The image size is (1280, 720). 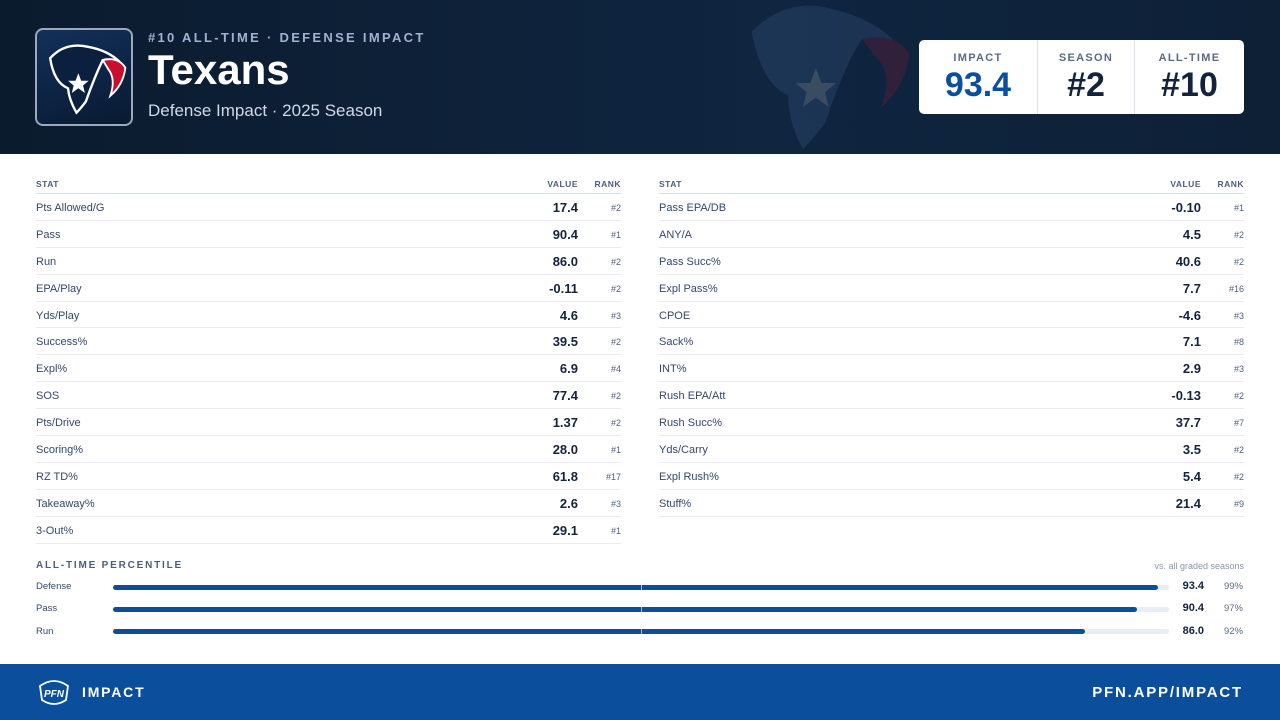 I want to click on kpi-card: IMPACT 93.4 SEASON #2 ALL-TIME #10, so click(x=1081, y=77).